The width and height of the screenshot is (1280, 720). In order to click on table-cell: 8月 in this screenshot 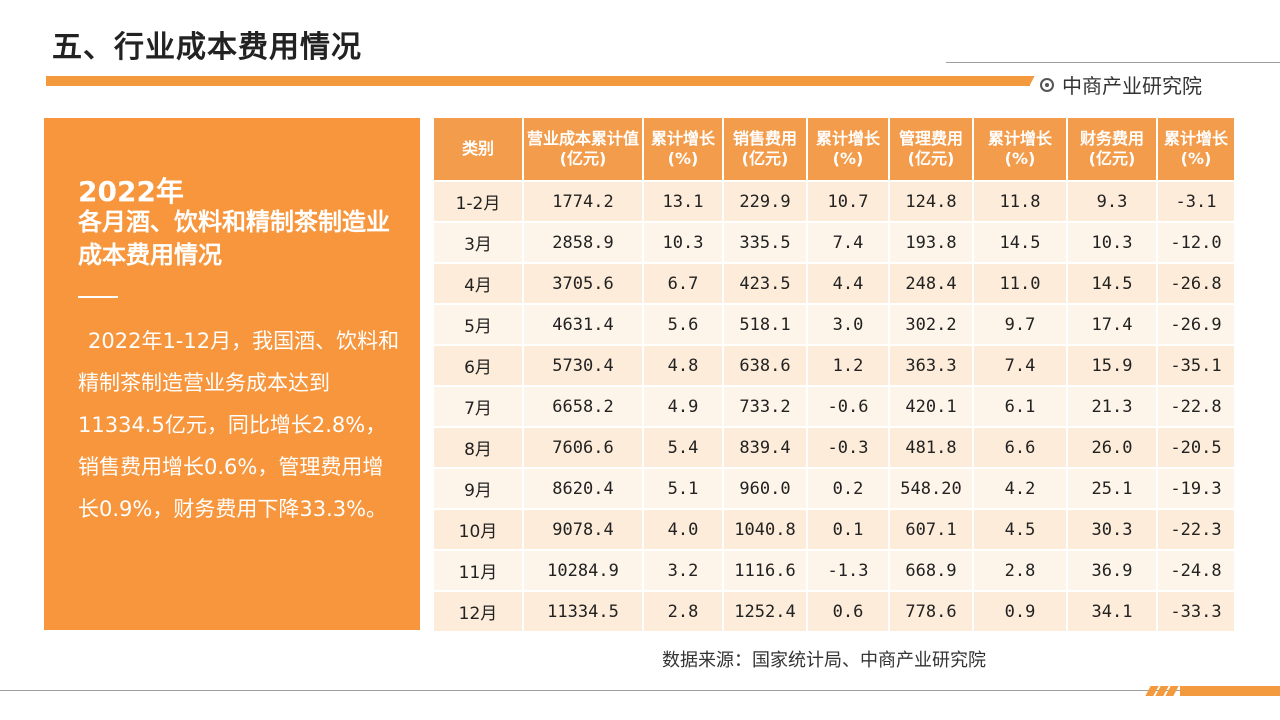, I will do `click(479, 448)`.